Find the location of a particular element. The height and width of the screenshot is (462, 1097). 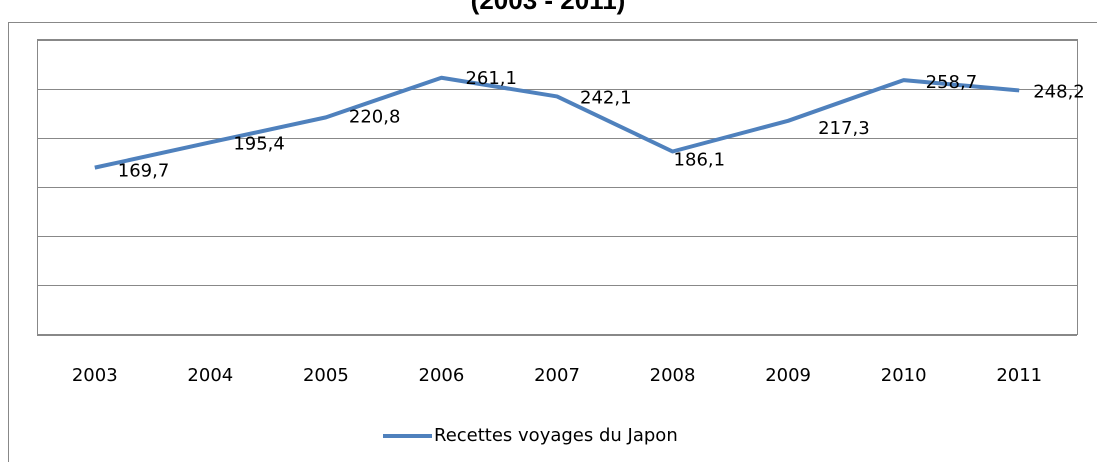

x-tick-label: 2004 is located at coordinates (210, 375).